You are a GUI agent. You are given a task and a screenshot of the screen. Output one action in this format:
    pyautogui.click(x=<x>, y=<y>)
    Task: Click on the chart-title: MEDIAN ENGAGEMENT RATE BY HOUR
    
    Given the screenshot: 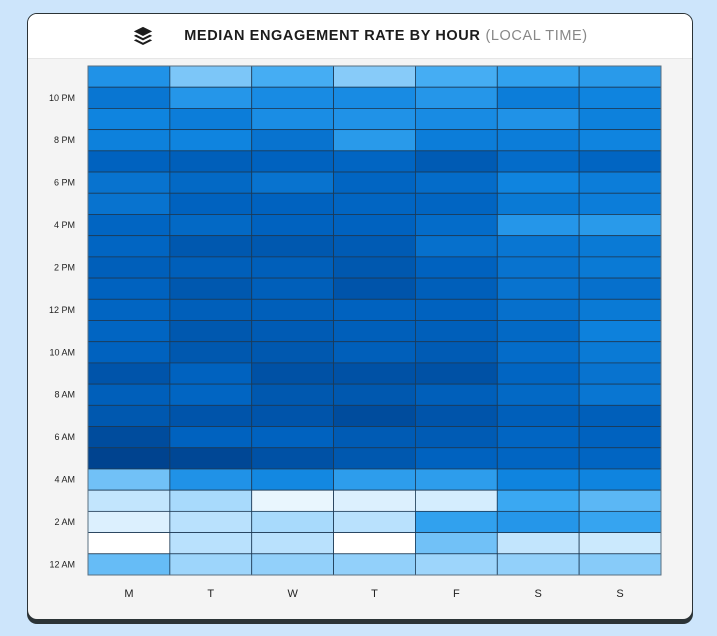 What is the action you would take?
    pyautogui.click(x=332, y=36)
    